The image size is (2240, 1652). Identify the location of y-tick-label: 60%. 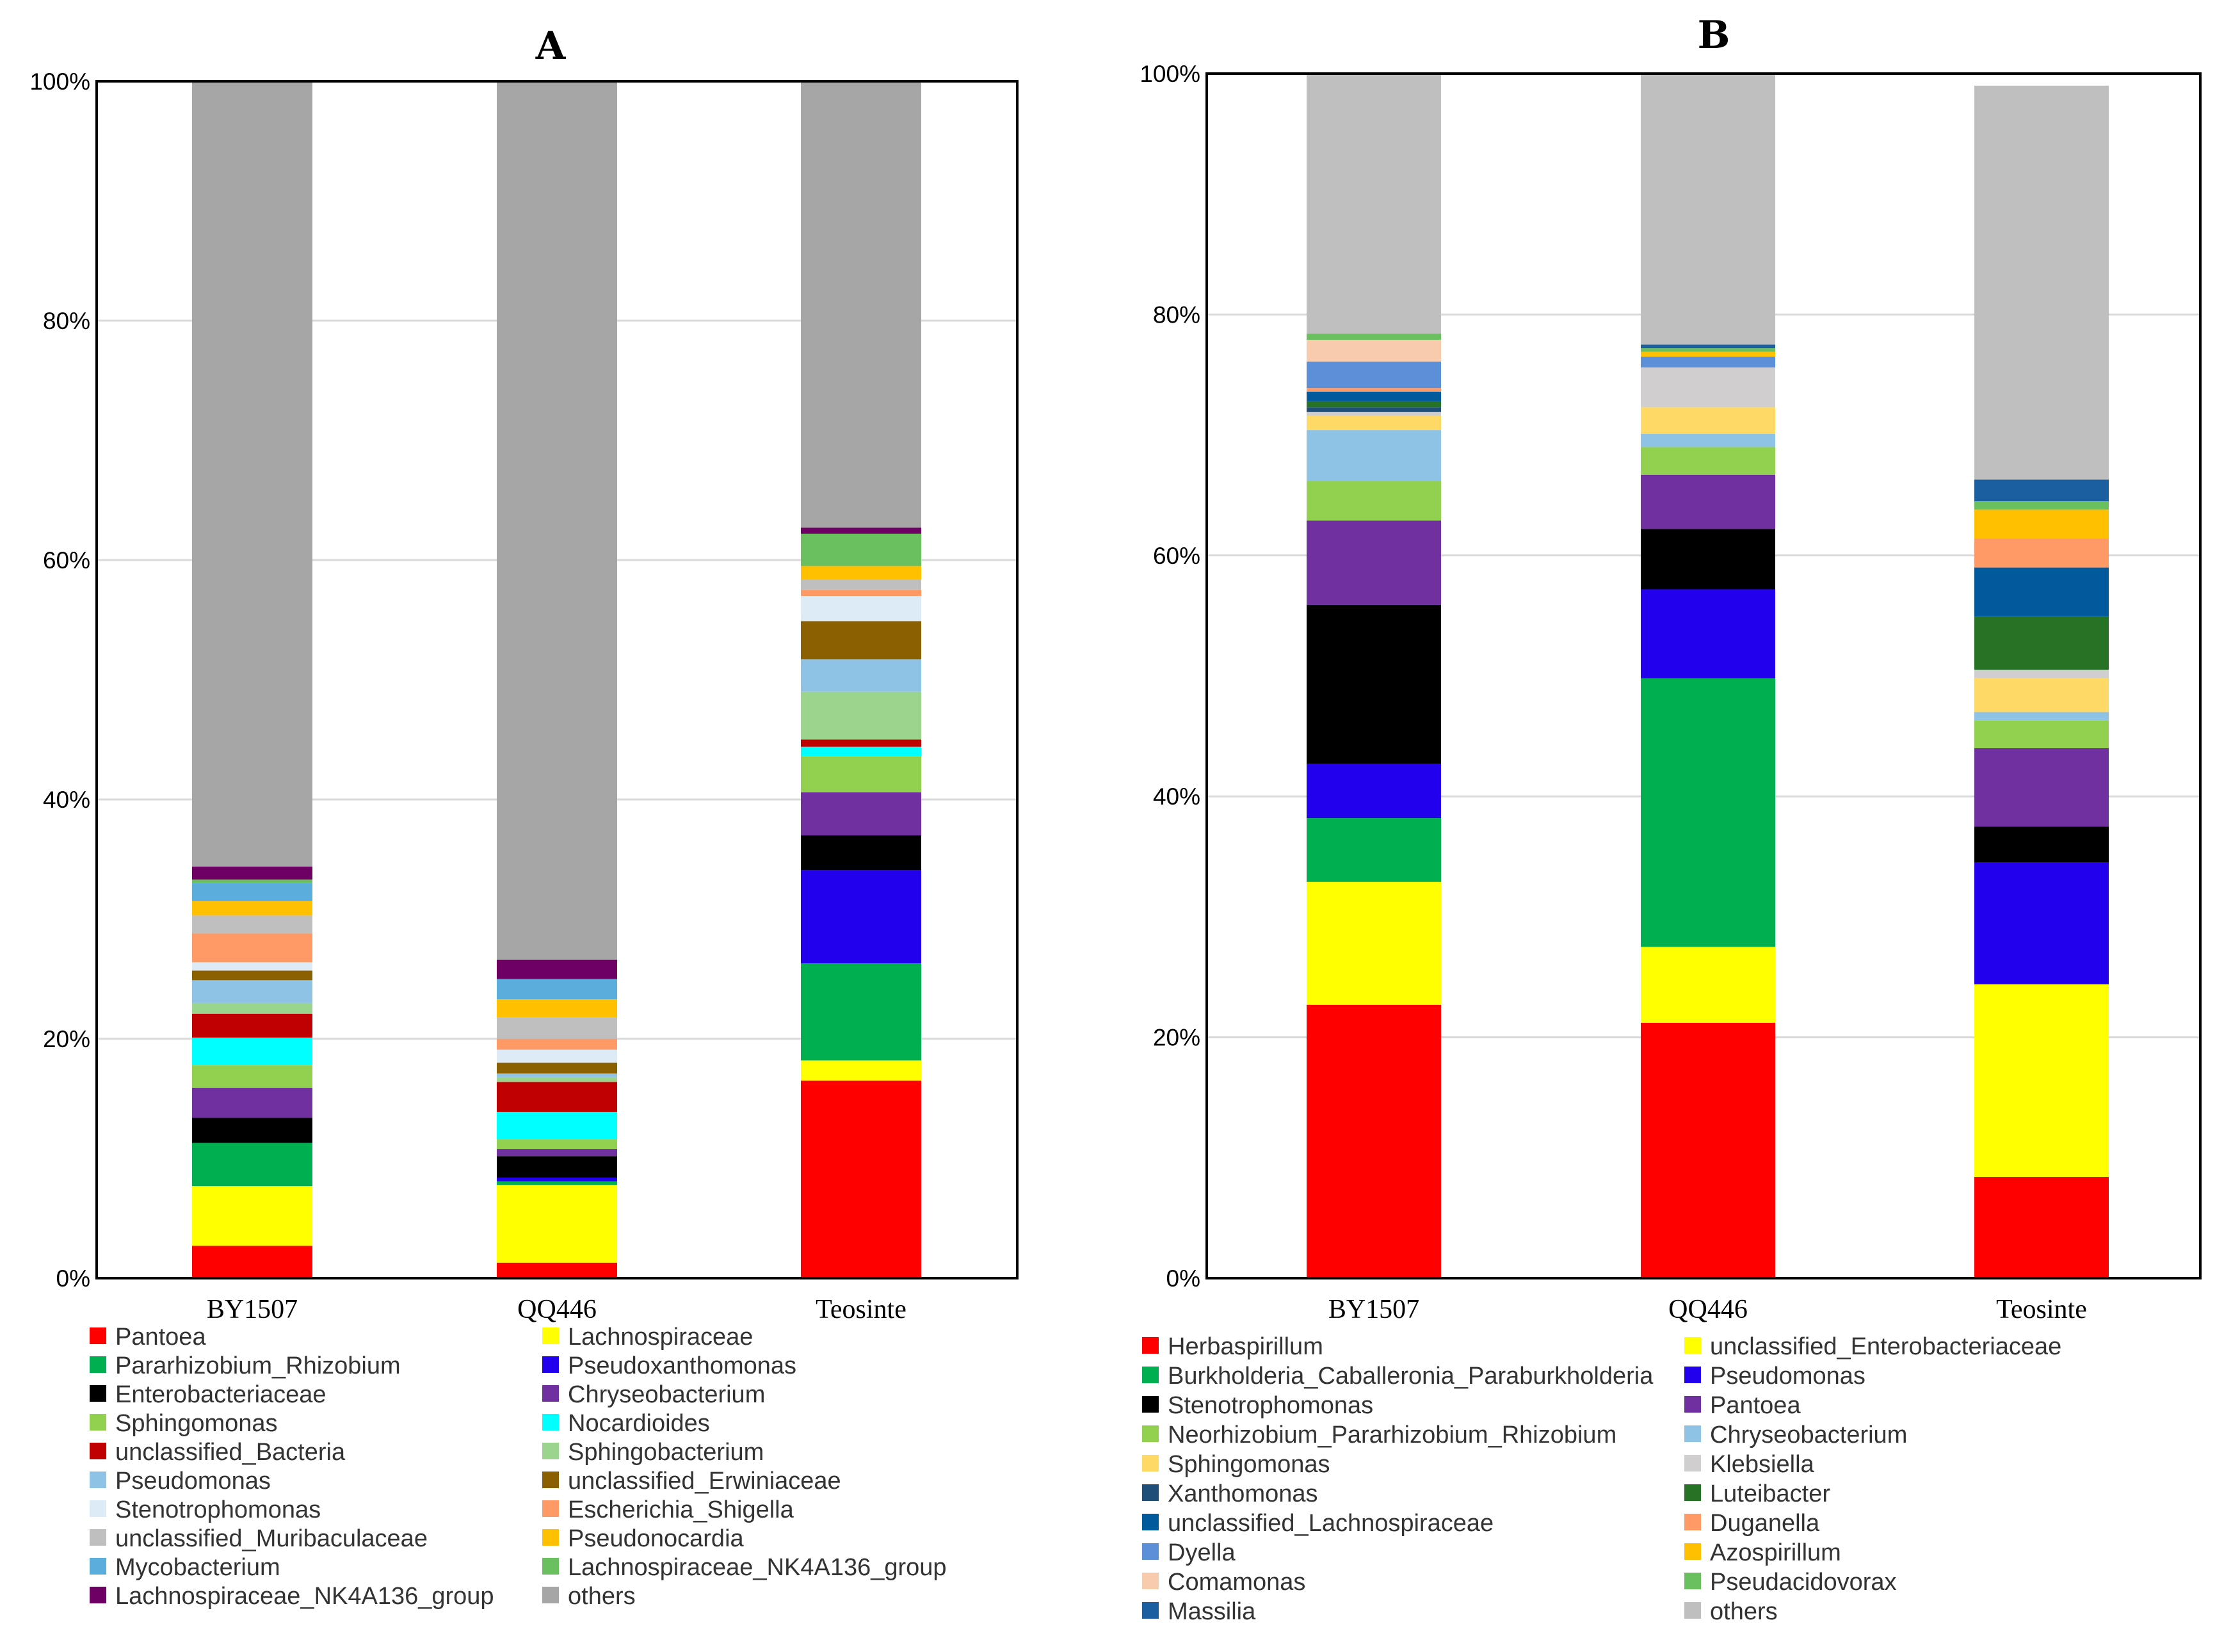
(67, 560).